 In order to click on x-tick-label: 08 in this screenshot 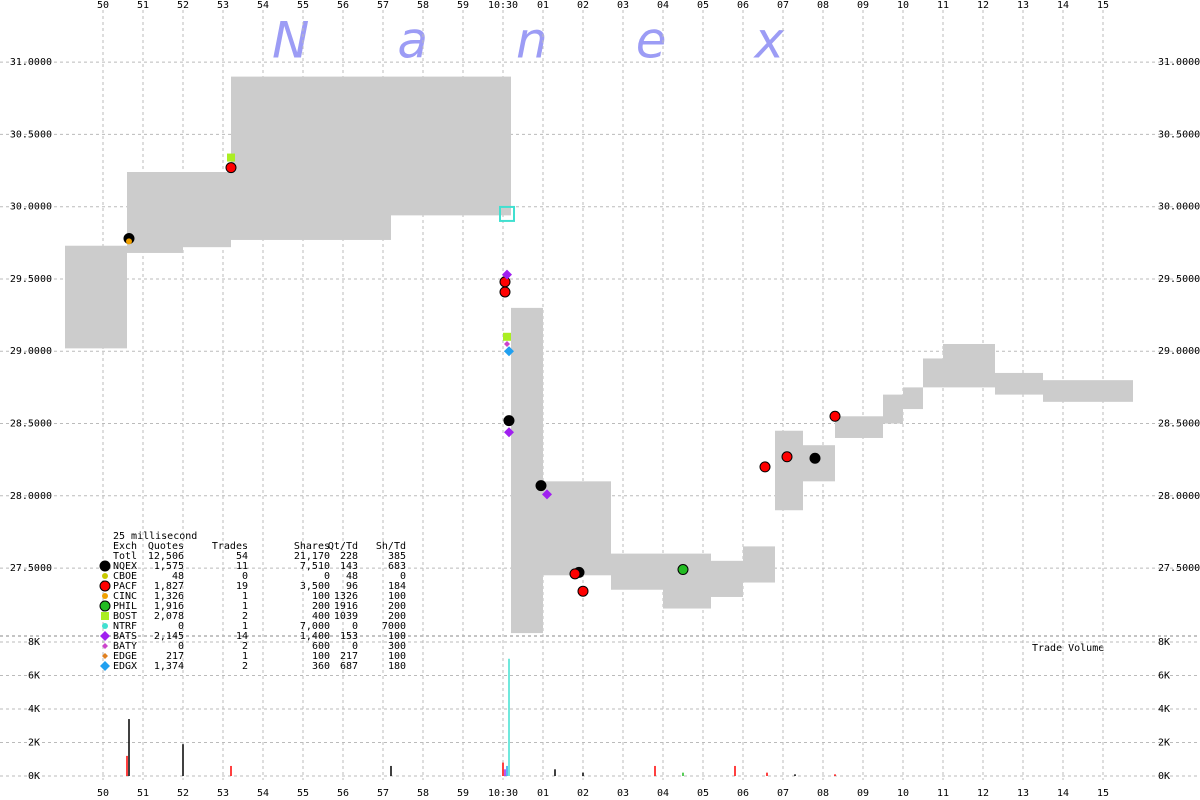, I will do `click(823, 5)`.